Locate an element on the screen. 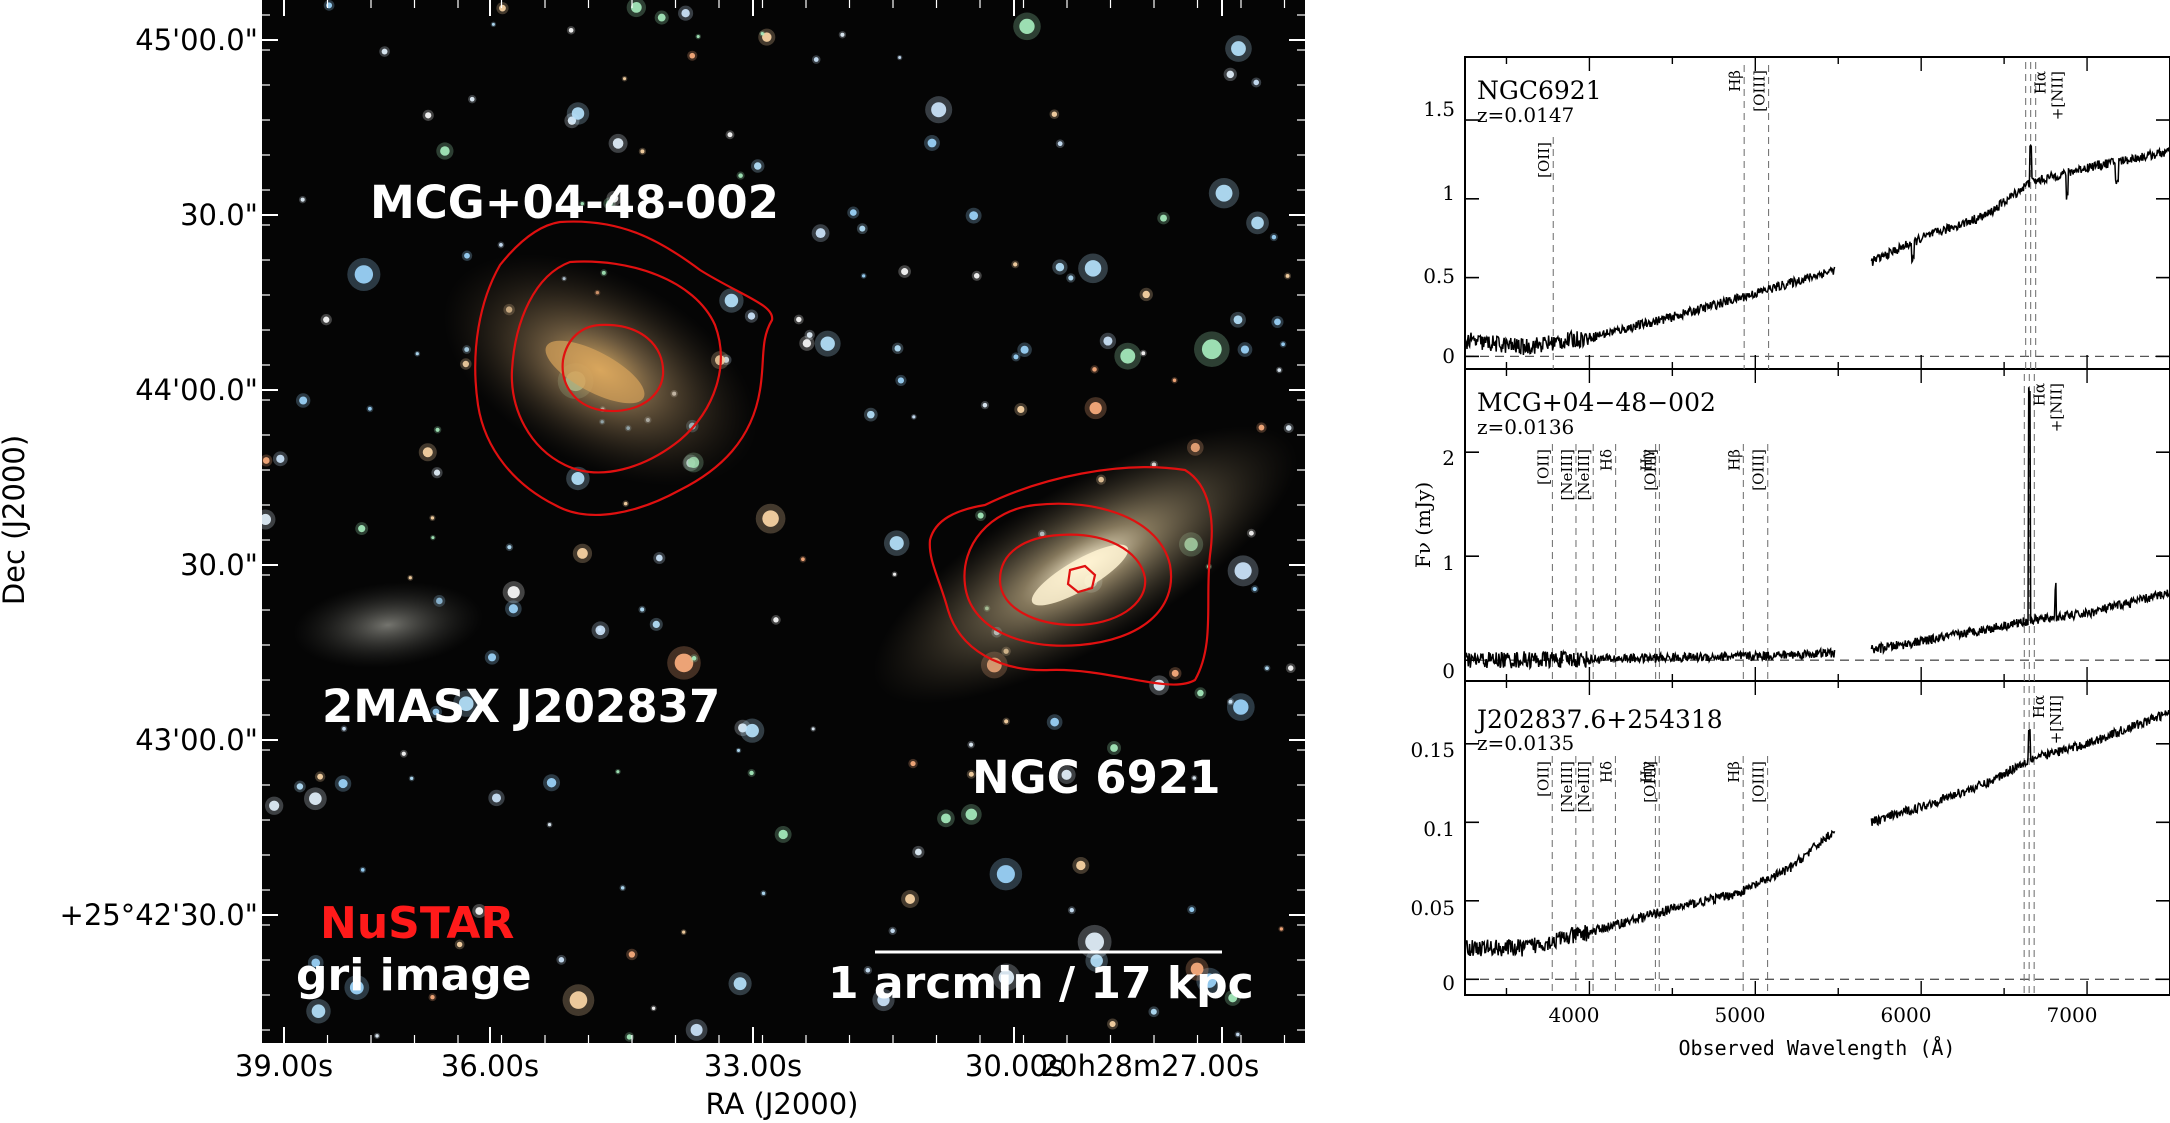  y-tick-label: 44'00.0" is located at coordinates (196, 390).